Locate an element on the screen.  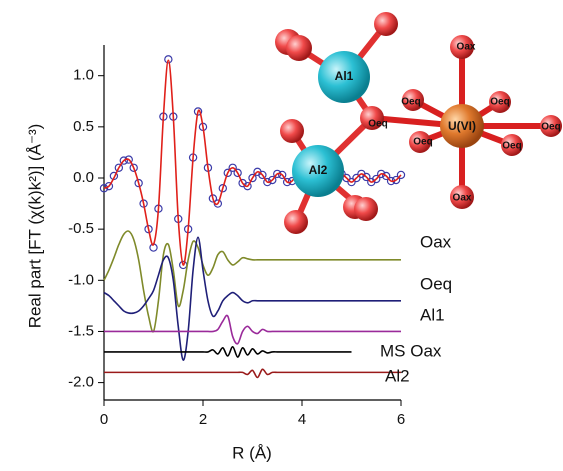
x-tick-label: 6 is located at coordinates (401, 419).